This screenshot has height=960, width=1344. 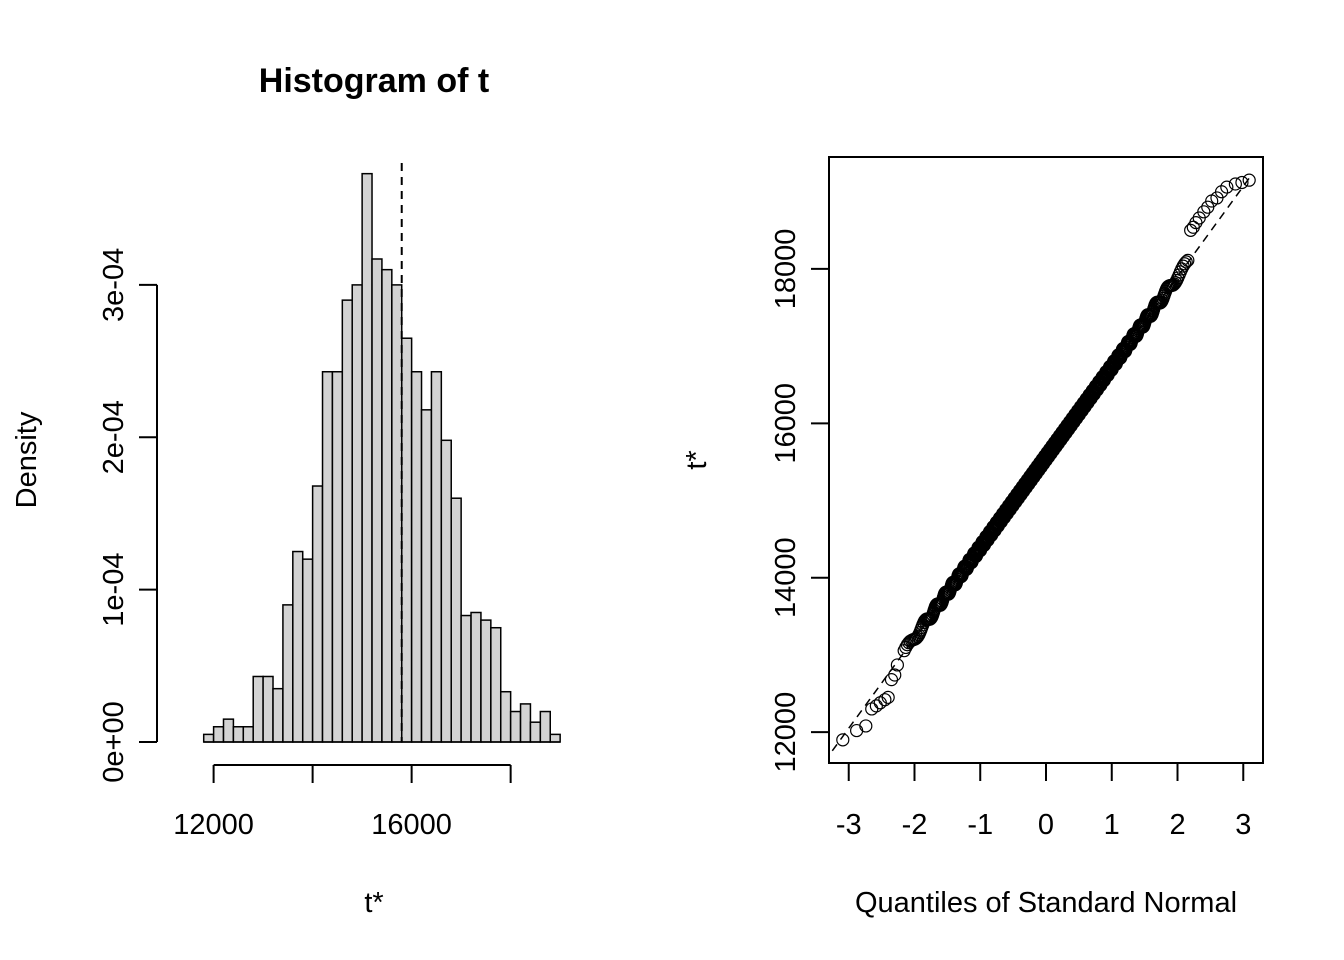 I want to click on histogram-x-axis: 12000 16000, so click(x=342, y=802).